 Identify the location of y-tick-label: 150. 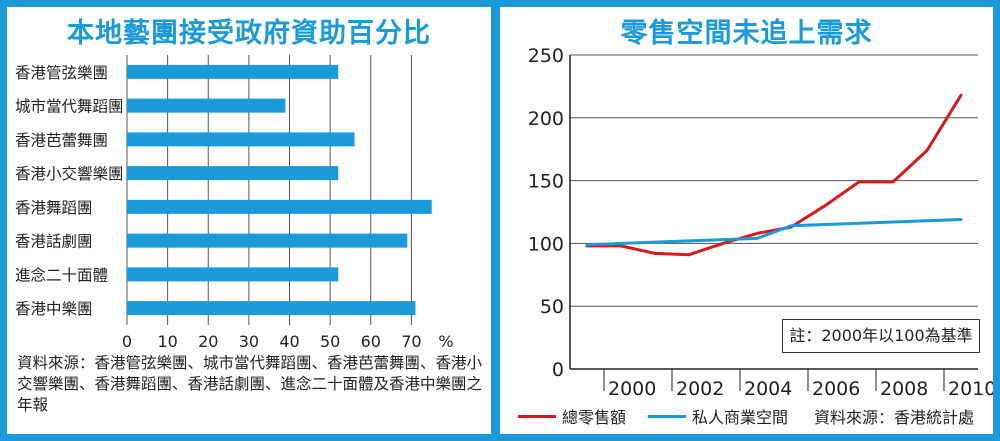
(546, 182).